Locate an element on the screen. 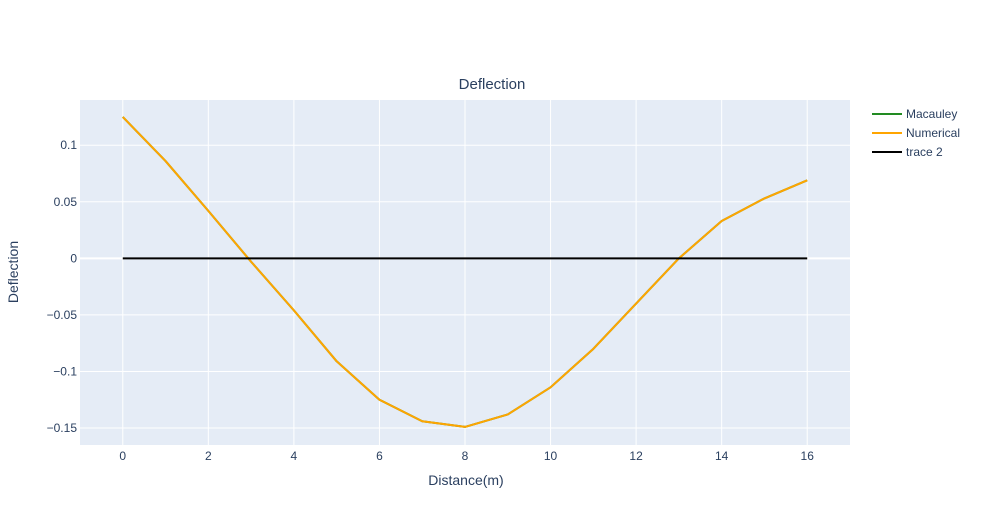 The image size is (983, 525). legend-item-macauley: Macauley is located at coordinates (914, 114).